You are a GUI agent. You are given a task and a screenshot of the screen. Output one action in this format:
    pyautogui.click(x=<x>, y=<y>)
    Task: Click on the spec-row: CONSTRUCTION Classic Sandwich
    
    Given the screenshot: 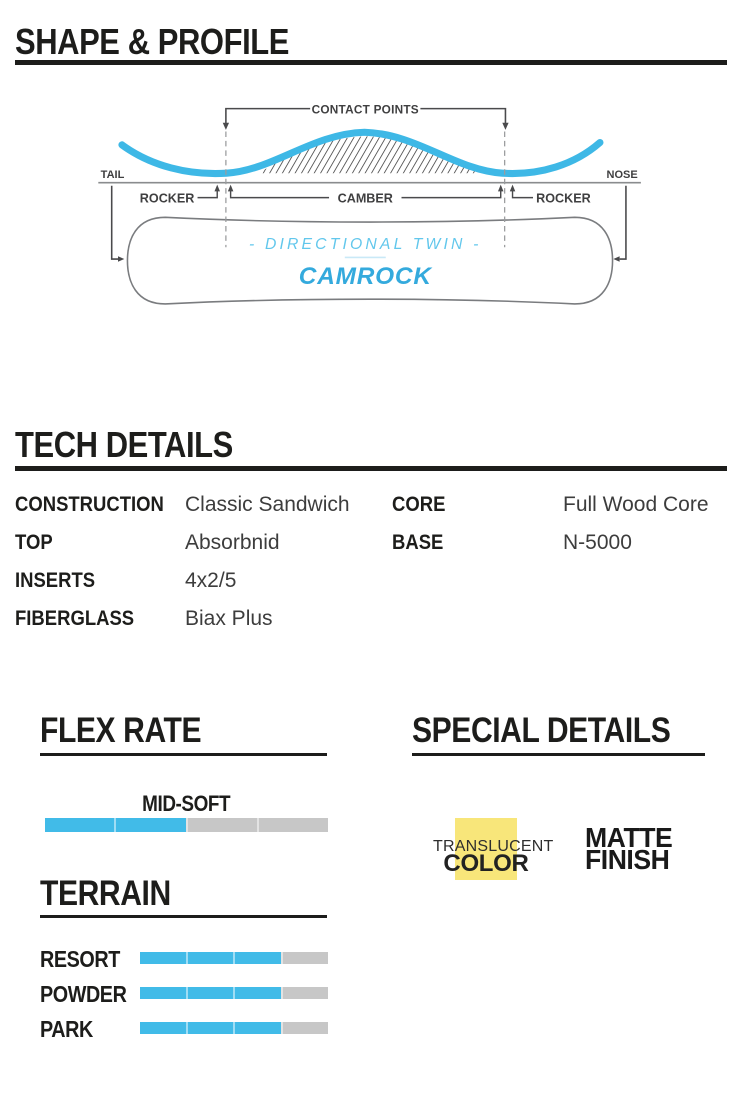 What is the action you would take?
    pyautogui.click(x=197, y=513)
    